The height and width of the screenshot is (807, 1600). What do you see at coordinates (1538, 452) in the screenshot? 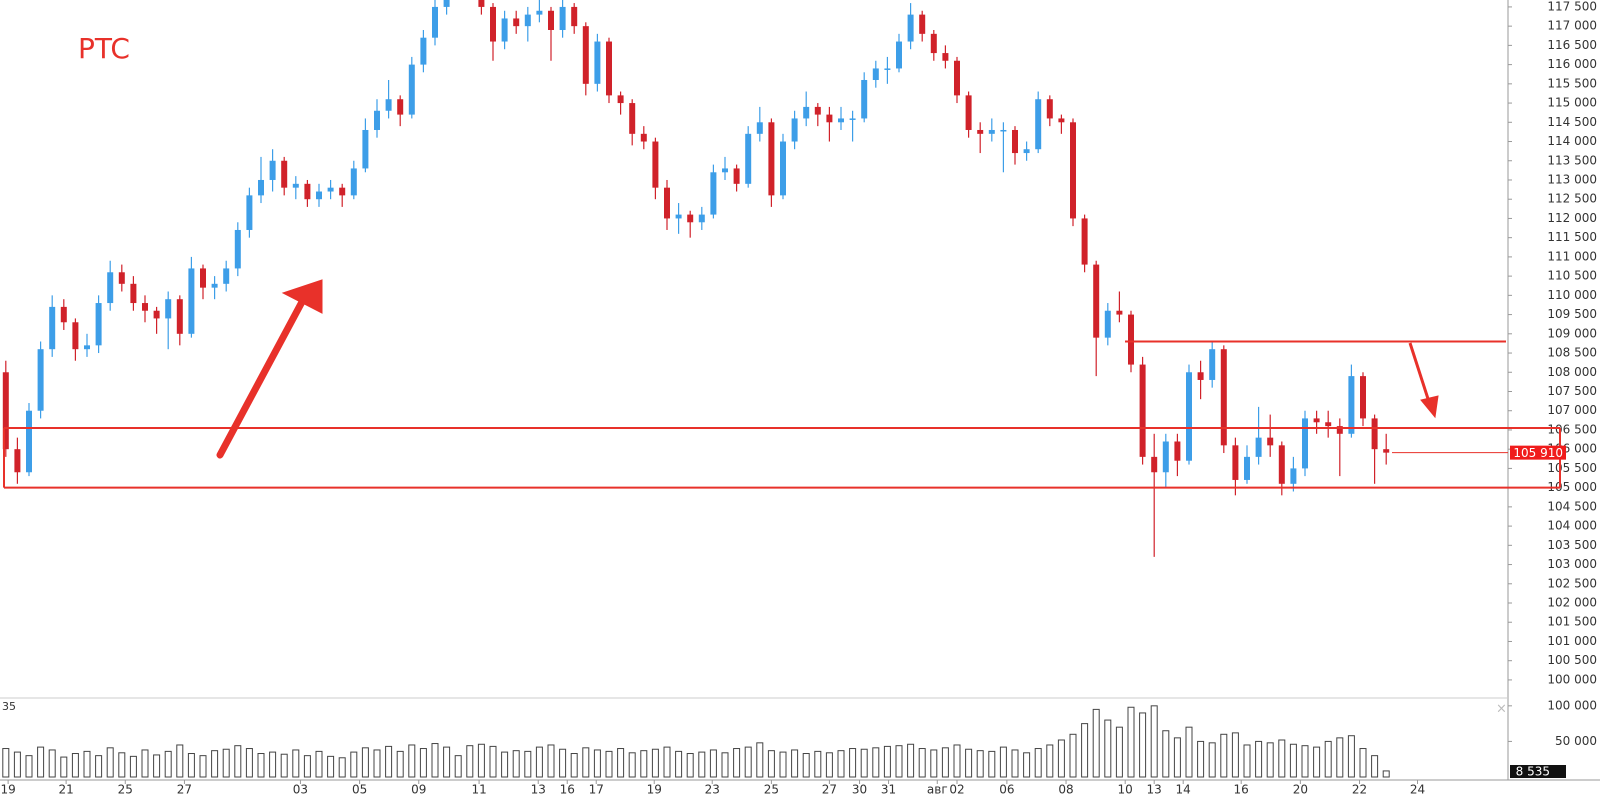
I see `last-price-tag` at bounding box center [1538, 452].